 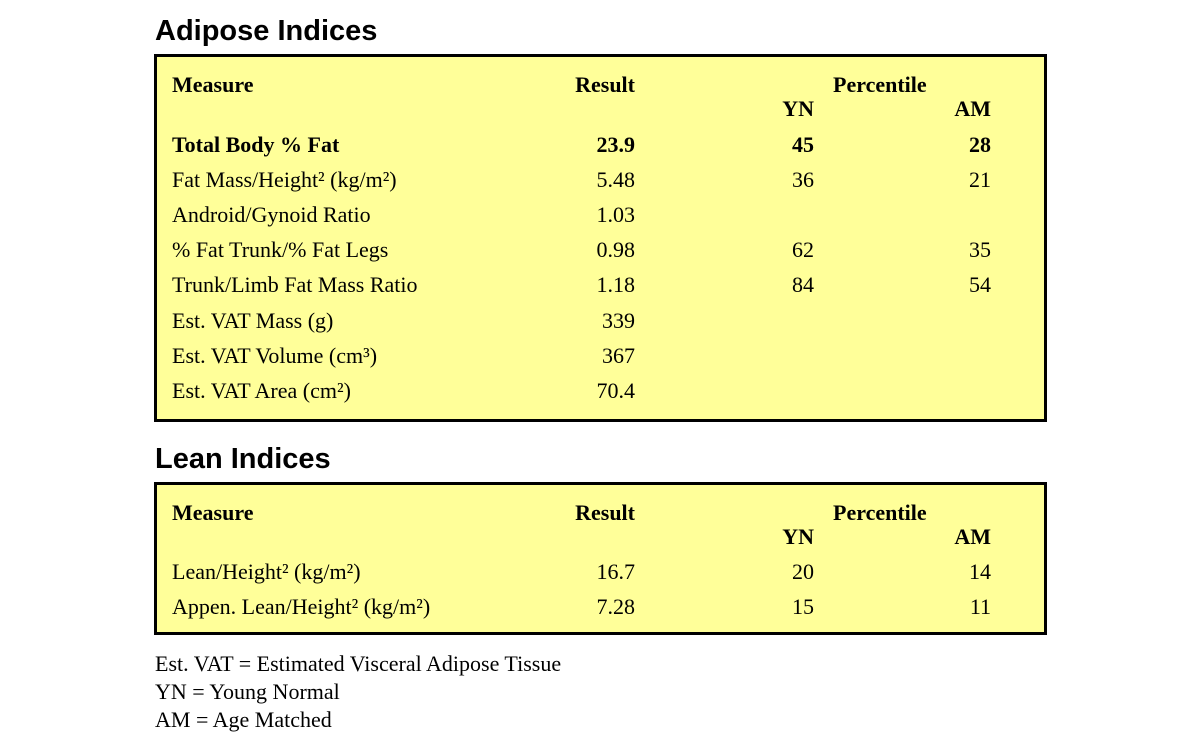 What do you see at coordinates (616, 284) in the screenshot?
I see `row-result: 1.18` at bounding box center [616, 284].